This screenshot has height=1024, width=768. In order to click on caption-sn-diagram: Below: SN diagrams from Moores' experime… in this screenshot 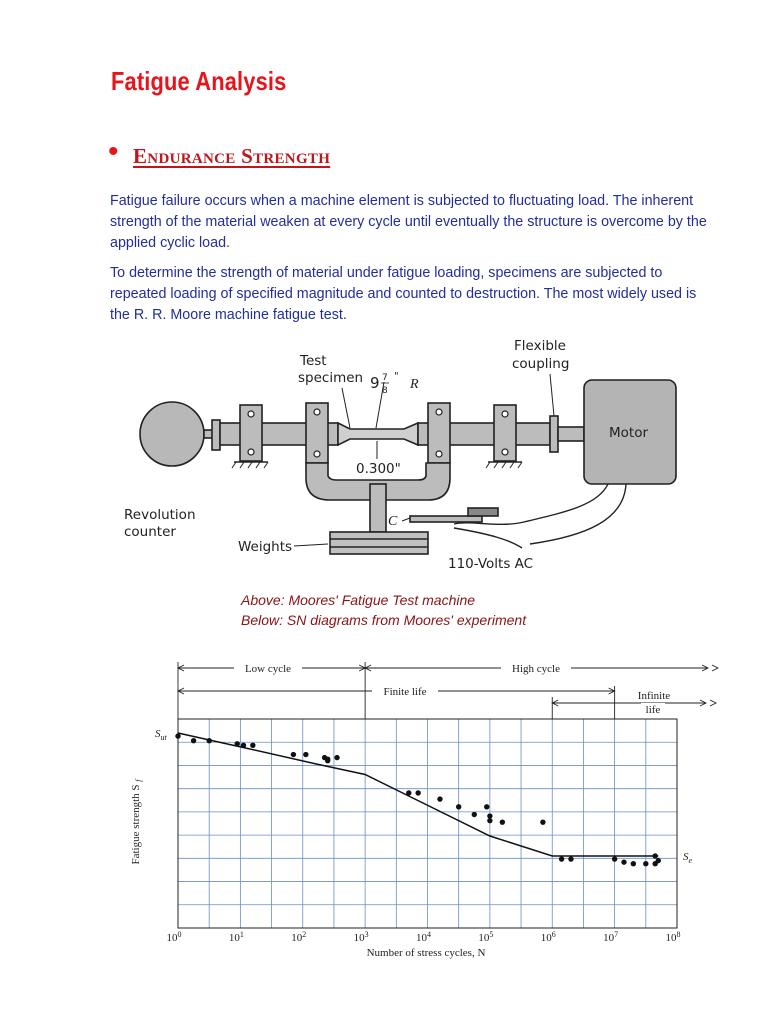, I will do `click(384, 620)`.